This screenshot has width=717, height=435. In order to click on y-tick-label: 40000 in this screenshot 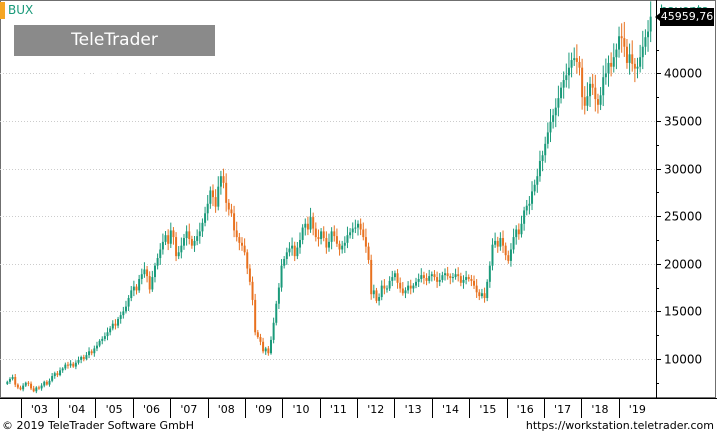, I will do `click(683, 74)`.